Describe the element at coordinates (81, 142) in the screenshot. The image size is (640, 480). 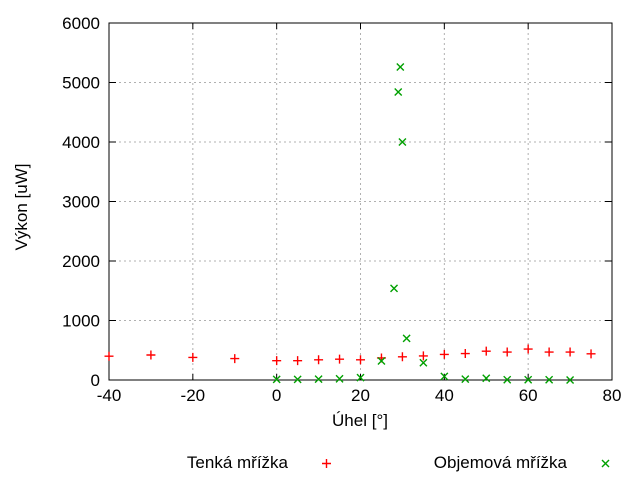
I see `y-tick-label: 4000` at that location.